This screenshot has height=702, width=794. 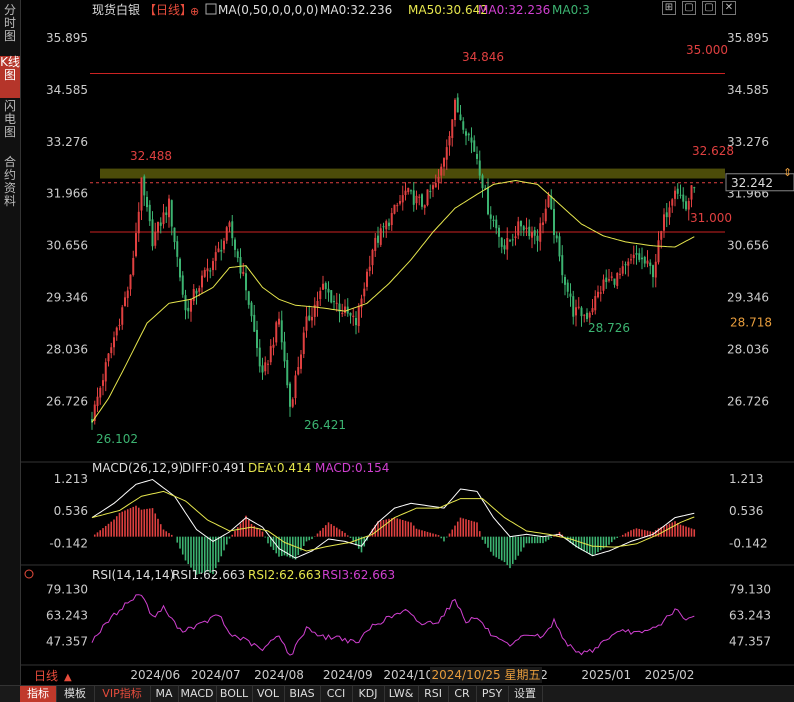 What do you see at coordinates (197, 694) in the screenshot?
I see `bottom-tab-4: MACD` at bounding box center [197, 694].